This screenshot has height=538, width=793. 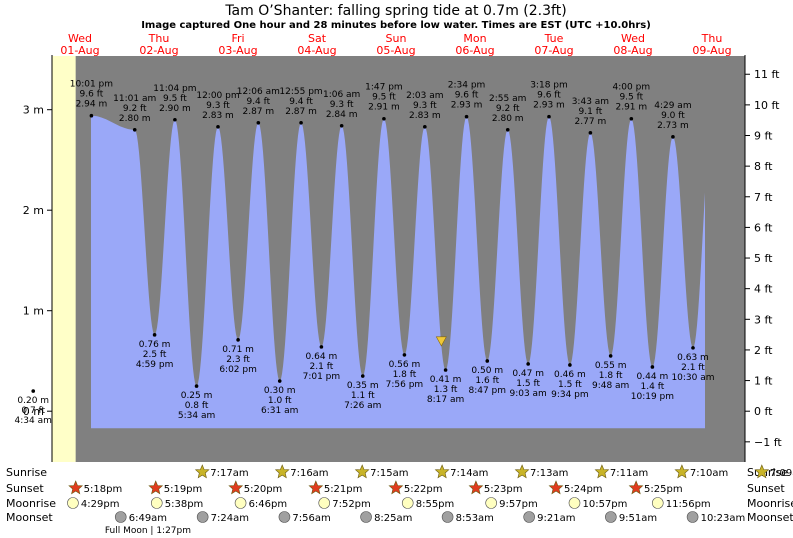 What do you see at coordinates (322, 367) in the screenshot?
I see `low-tide-label: 2.1 ft` at bounding box center [322, 367].